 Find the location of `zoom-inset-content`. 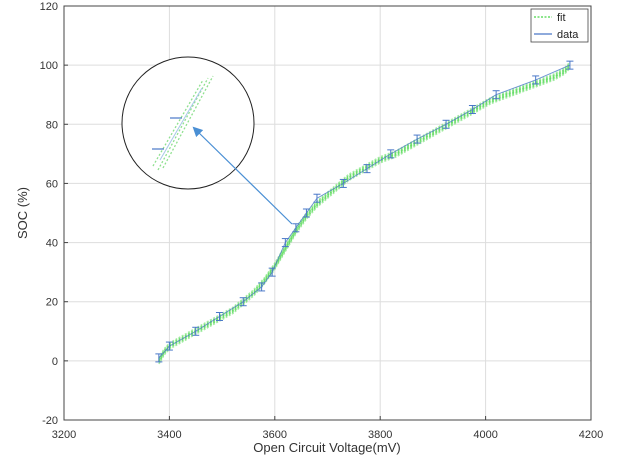

zoom-inset-content is located at coordinates (183, 123).